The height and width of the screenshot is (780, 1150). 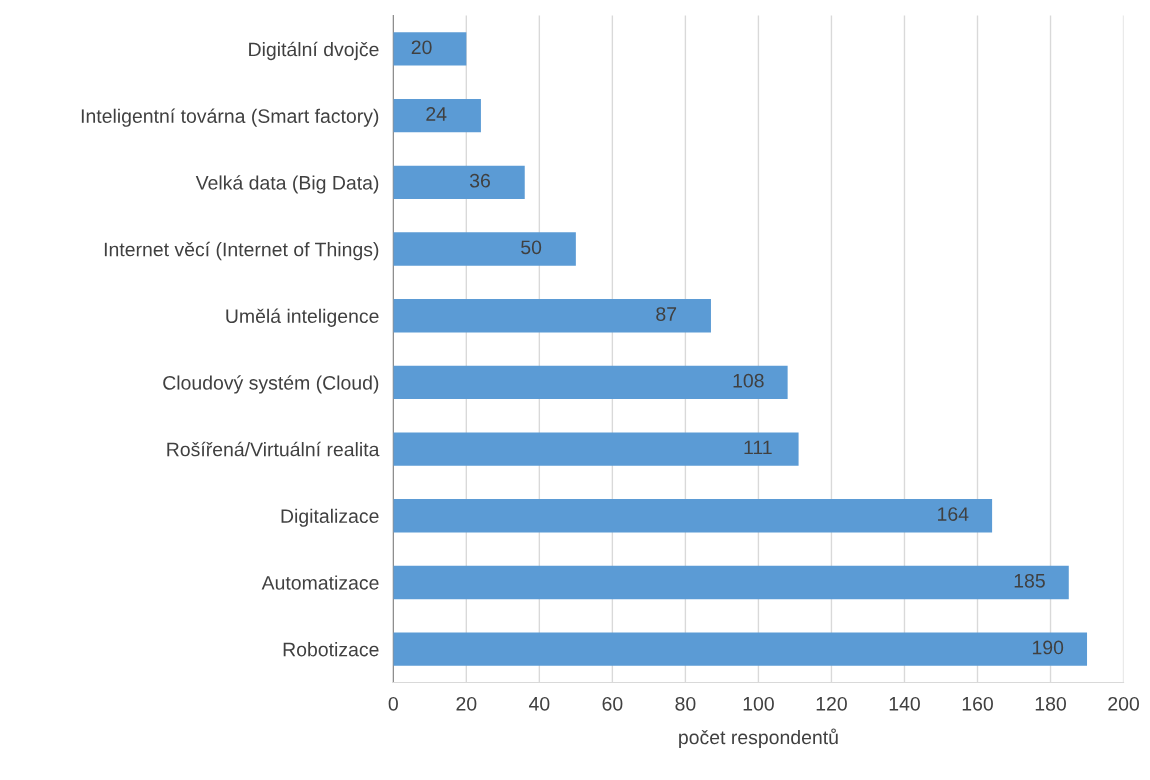 I want to click on data-label: 50, so click(x=531, y=247).